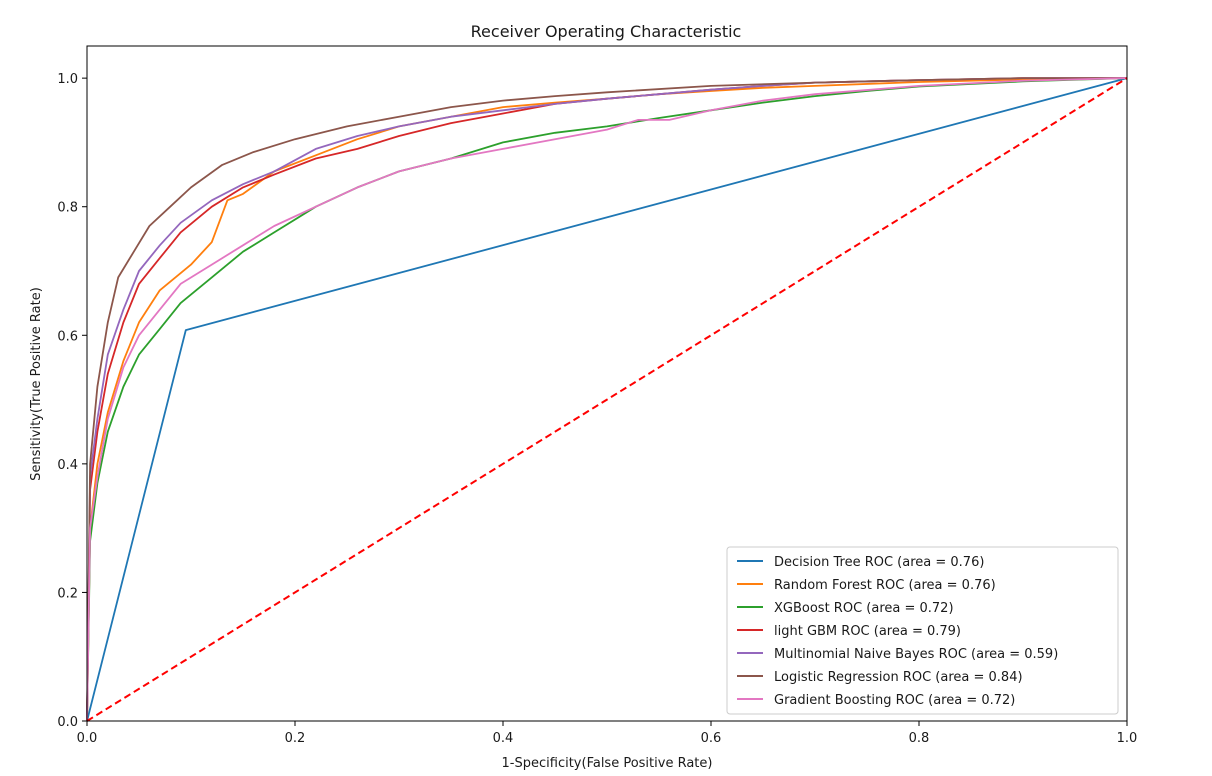 The width and height of the screenshot is (1212, 776). What do you see at coordinates (87, 738) in the screenshot?
I see `x-tick-label: 0.0` at bounding box center [87, 738].